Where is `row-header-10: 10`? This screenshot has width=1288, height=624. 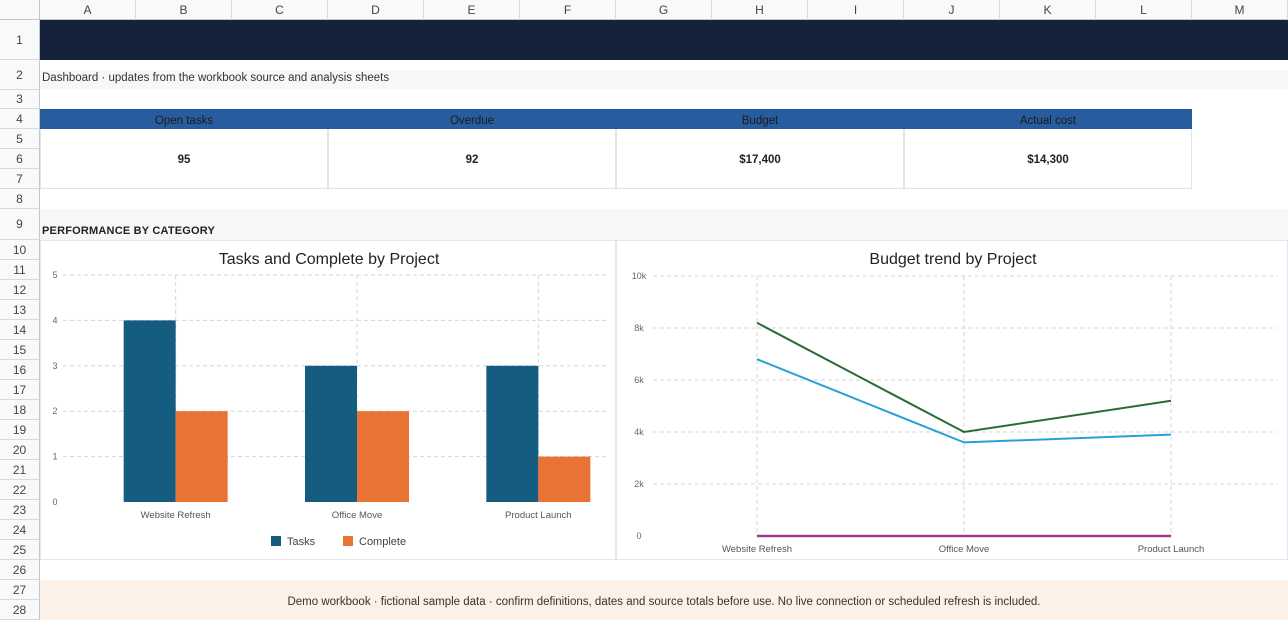
row-header-10: 10 is located at coordinates (20, 250).